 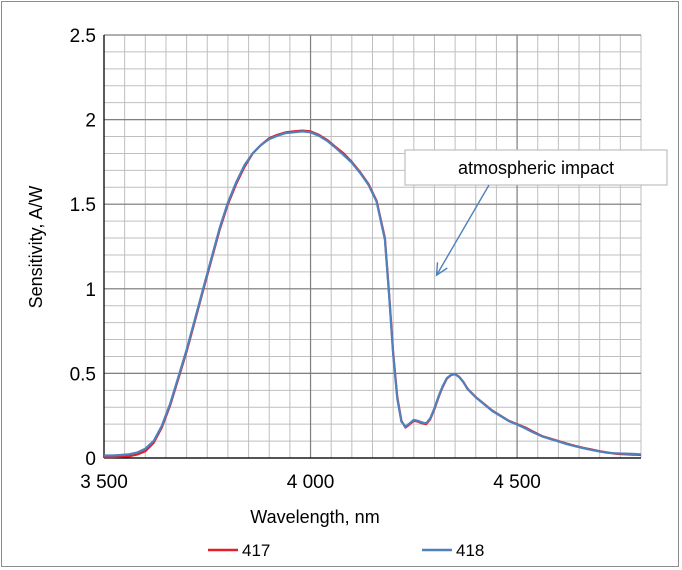 What do you see at coordinates (256, 550) in the screenshot?
I see `legend-label-417: 417` at bounding box center [256, 550].